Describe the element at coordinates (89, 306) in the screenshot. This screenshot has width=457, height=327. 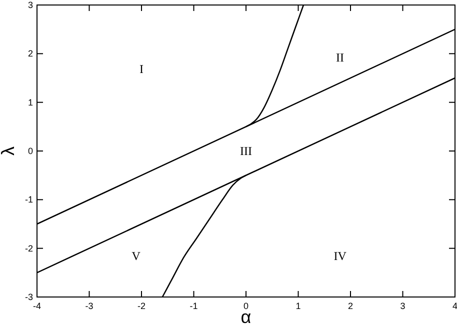
I see `x-tick-label: -3` at that location.